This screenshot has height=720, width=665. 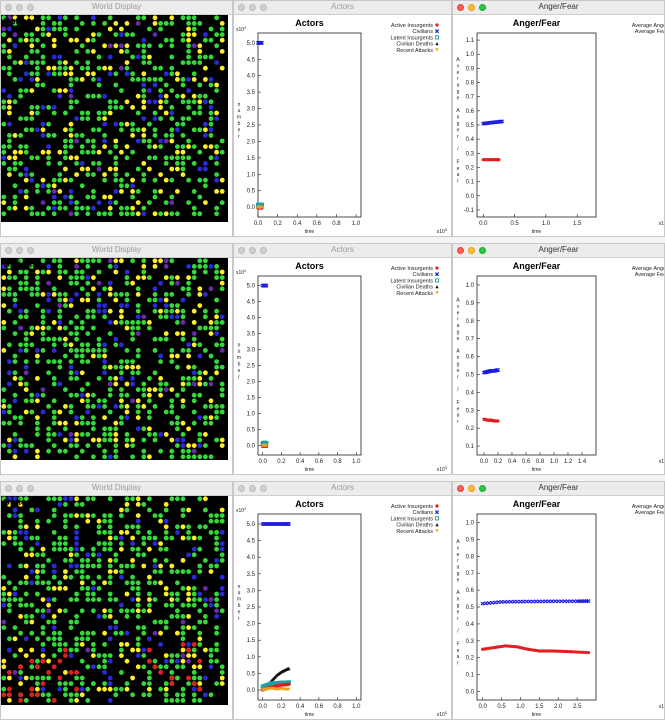 What do you see at coordinates (484, 462) in the screenshot?
I see `x-tick-label: 0.0` at bounding box center [484, 462].